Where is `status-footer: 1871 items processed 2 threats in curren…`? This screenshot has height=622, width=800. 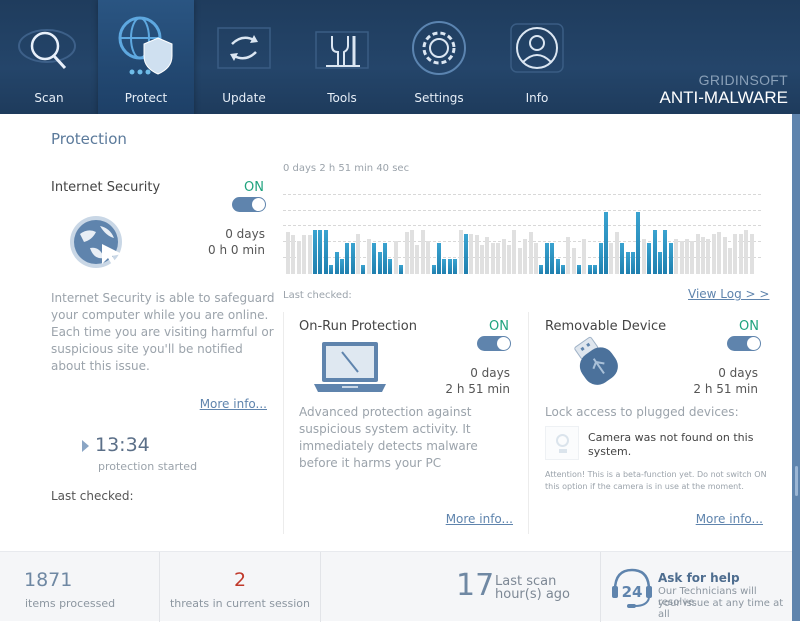 status-footer: 1871 items processed 2 threats in curren… is located at coordinates (396, 586).